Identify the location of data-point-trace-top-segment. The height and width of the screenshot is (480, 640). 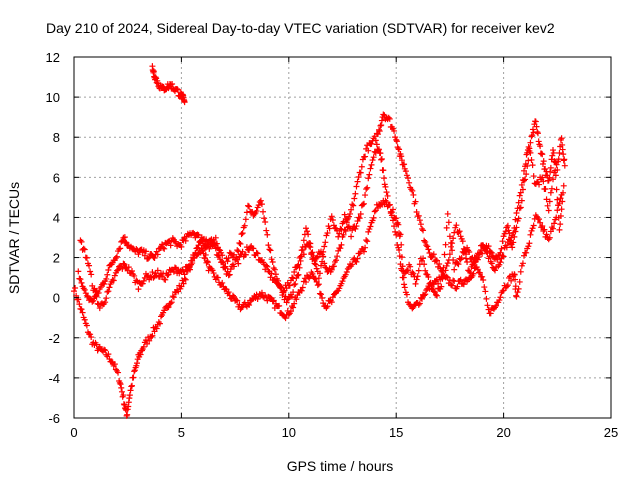
(153, 71).